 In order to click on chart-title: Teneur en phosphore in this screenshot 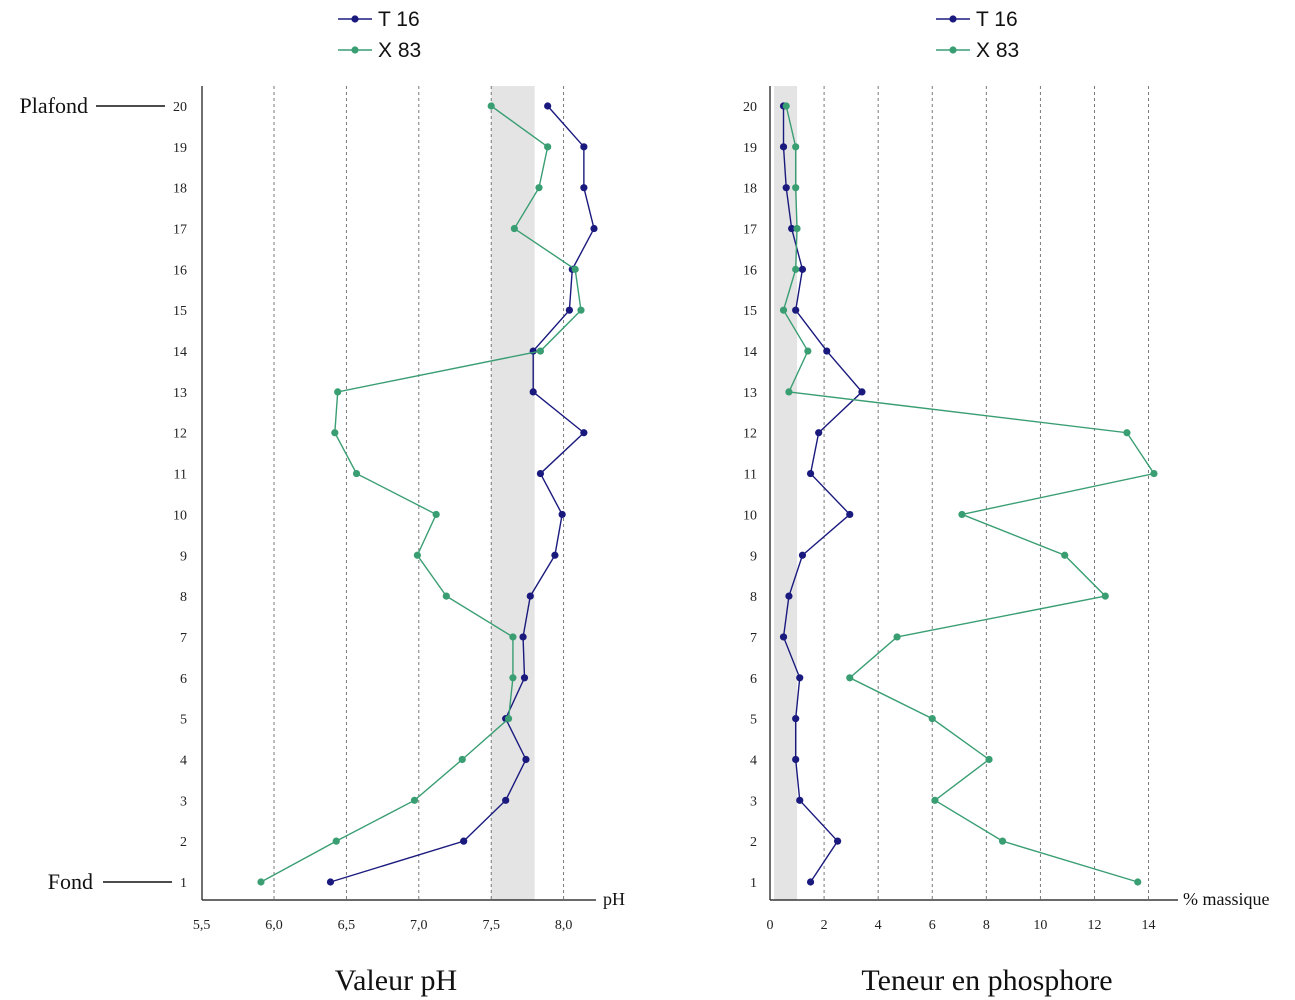, I will do `click(986, 980)`.